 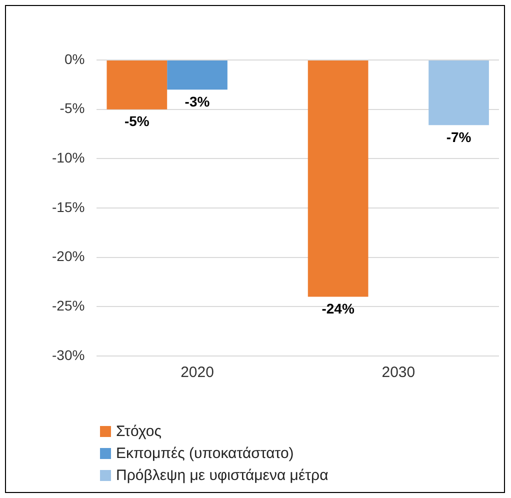 I want to click on legend-label: Εκπομπές (υποκατάστατο), so click(x=205, y=453).